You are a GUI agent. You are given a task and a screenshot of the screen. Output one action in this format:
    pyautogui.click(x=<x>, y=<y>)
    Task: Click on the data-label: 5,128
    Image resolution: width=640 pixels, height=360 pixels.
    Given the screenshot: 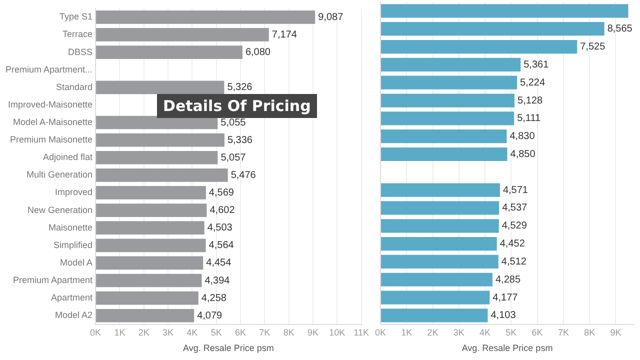 What is the action you would take?
    pyautogui.click(x=530, y=100)
    